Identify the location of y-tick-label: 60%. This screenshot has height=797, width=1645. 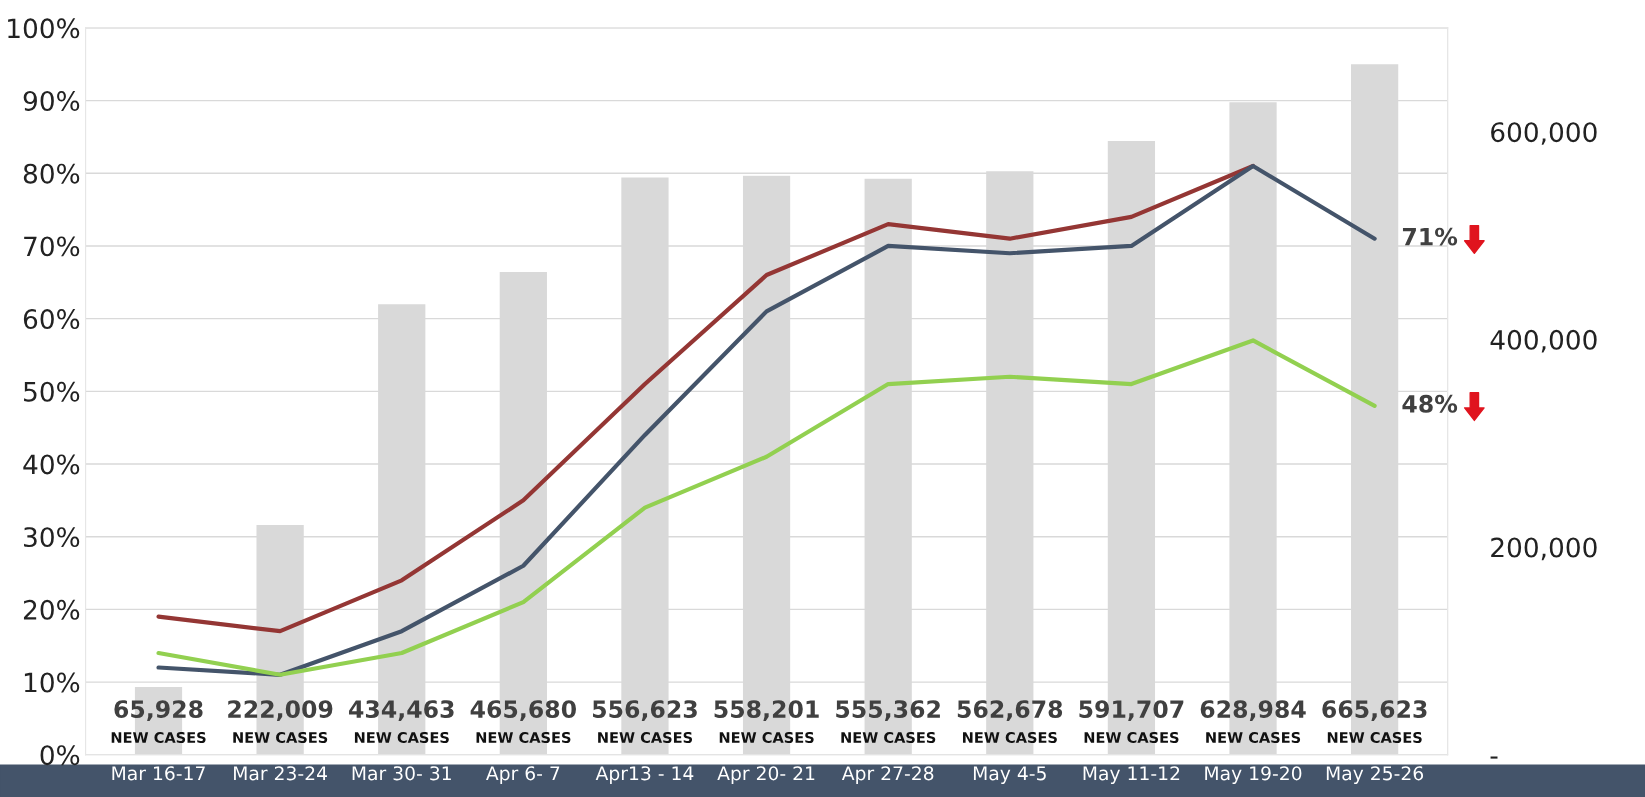
(51, 319).